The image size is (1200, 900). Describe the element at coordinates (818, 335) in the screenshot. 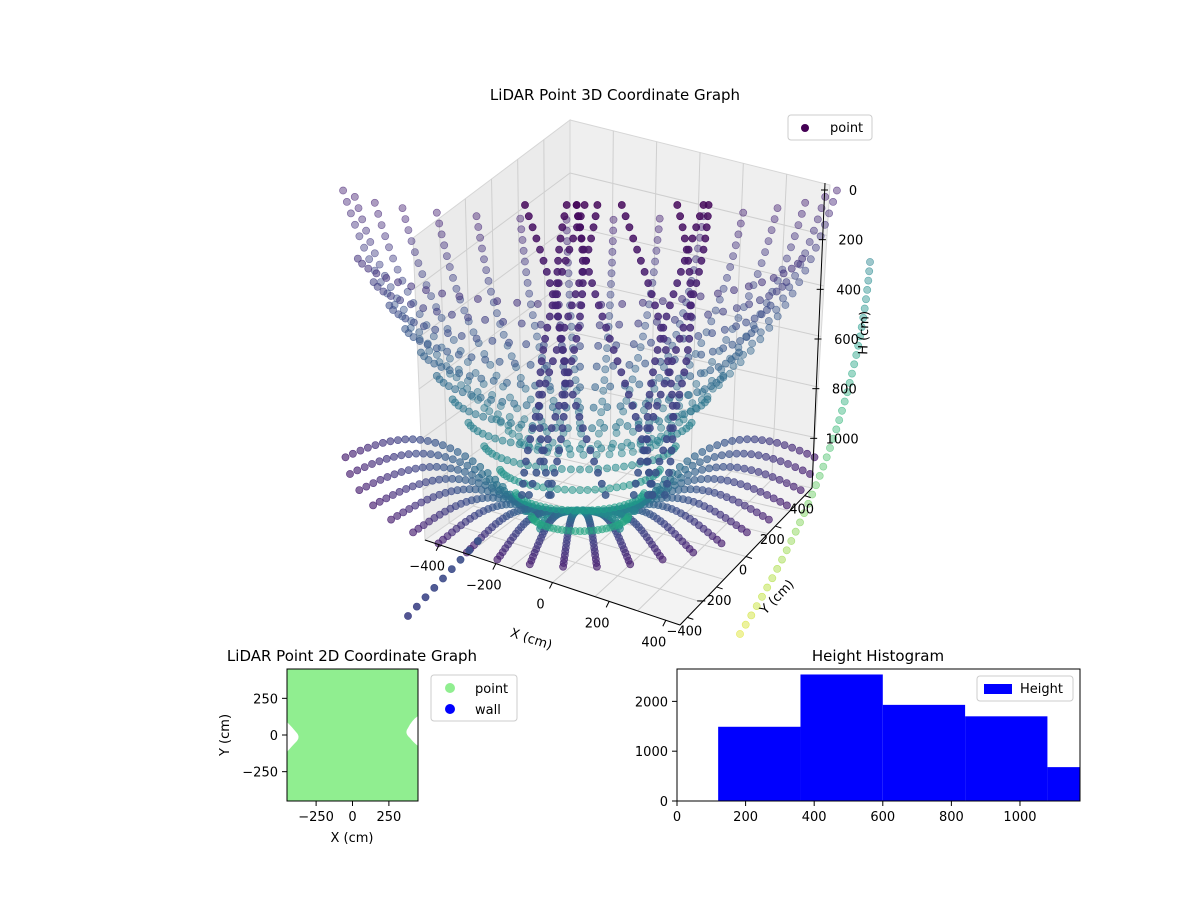

I see `z-axis-line` at that location.